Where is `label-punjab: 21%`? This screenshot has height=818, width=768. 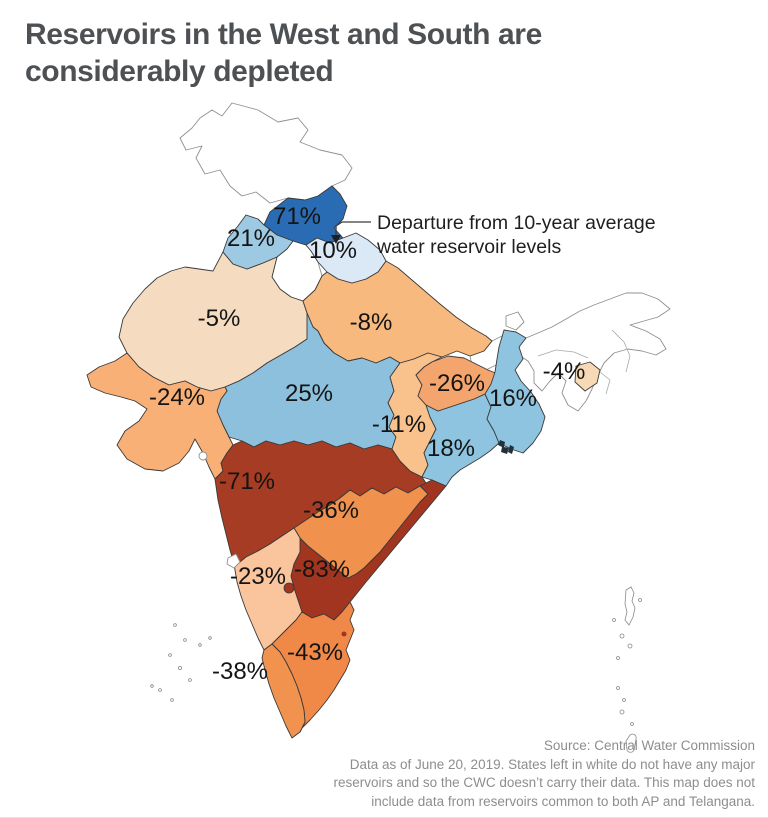 label-punjab: 21% is located at coordinates (251, 238).